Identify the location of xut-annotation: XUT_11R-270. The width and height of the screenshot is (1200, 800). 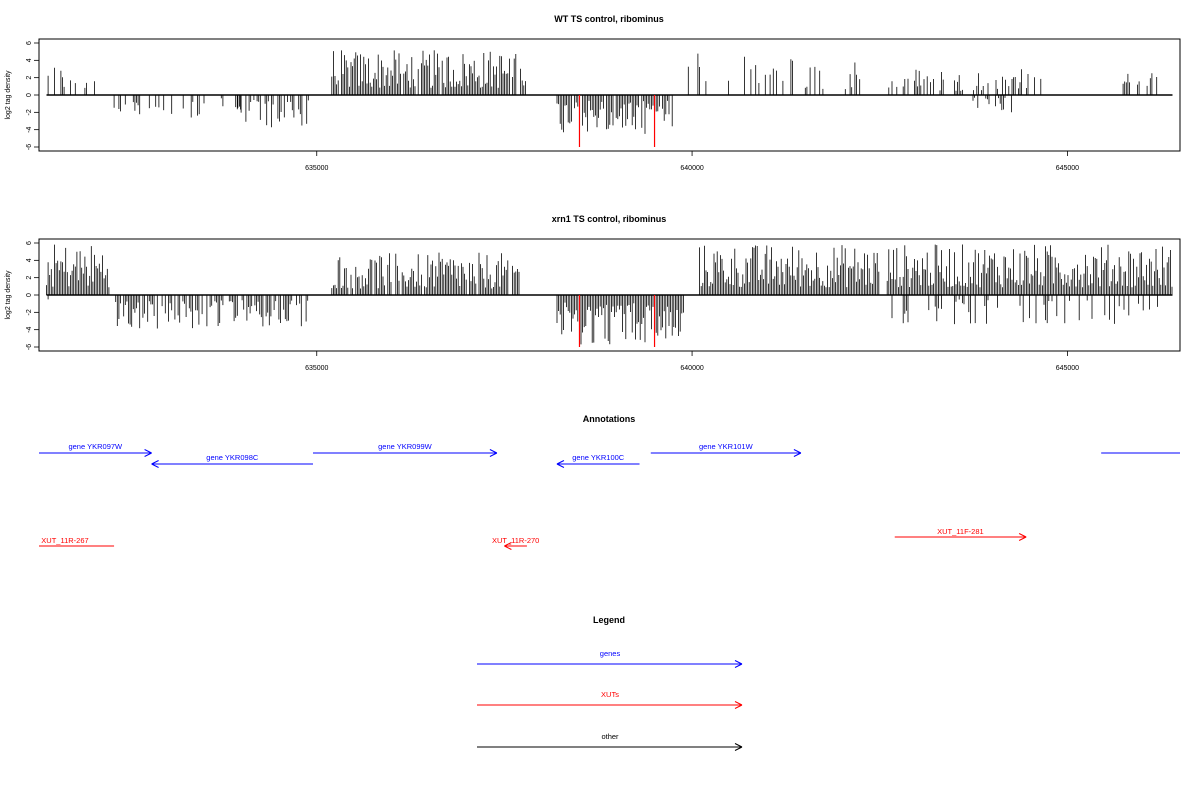
(515, 543).